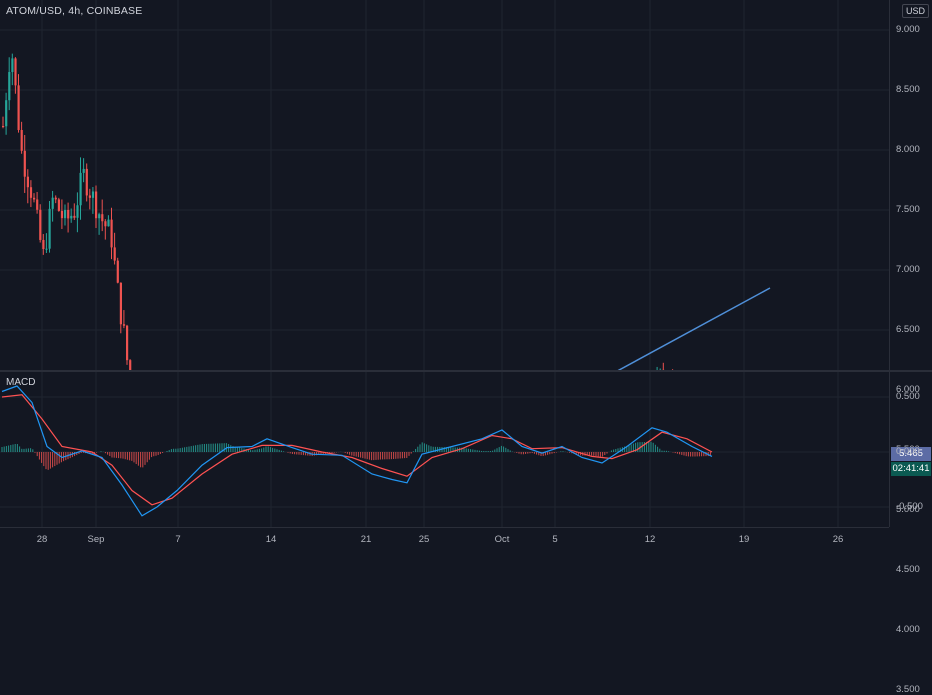 This screenshot has height=695, width=932. I want to click on time-tick-label: 7, so click(177, 539).